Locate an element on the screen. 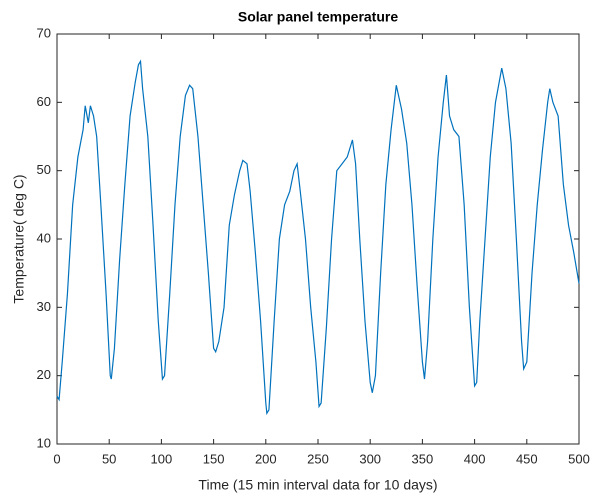  x-tick-label: 450 is located at coordinates (527, 458).